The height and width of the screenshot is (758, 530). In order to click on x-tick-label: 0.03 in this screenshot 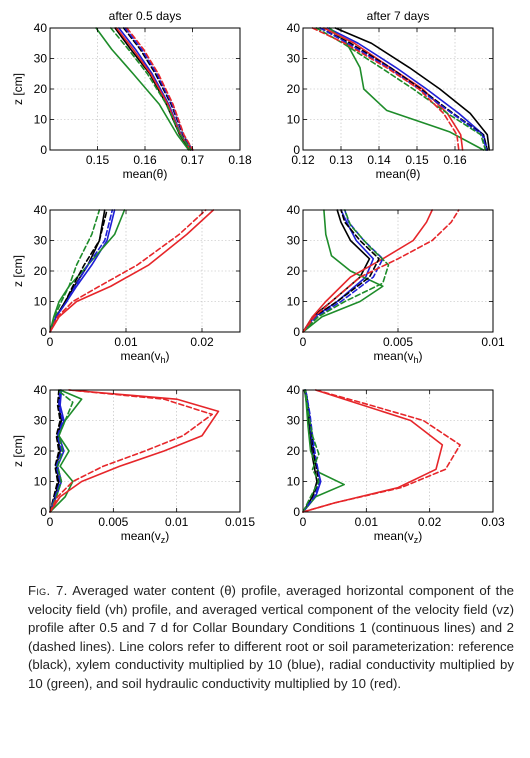, I will do `click(493, 522)`.